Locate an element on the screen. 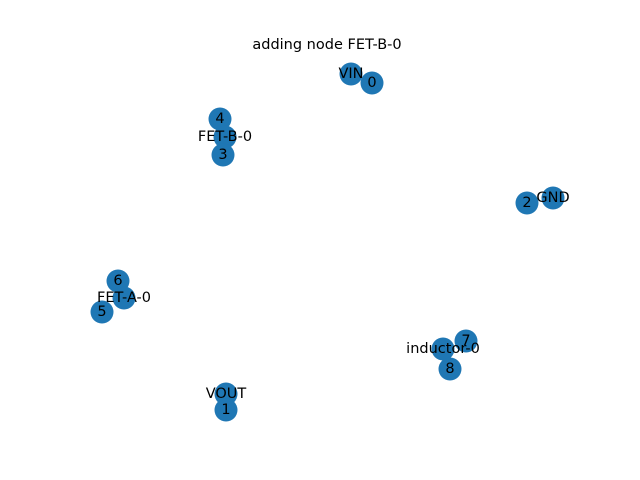  node-label-2: 2 is located at coordinates (526, 203).